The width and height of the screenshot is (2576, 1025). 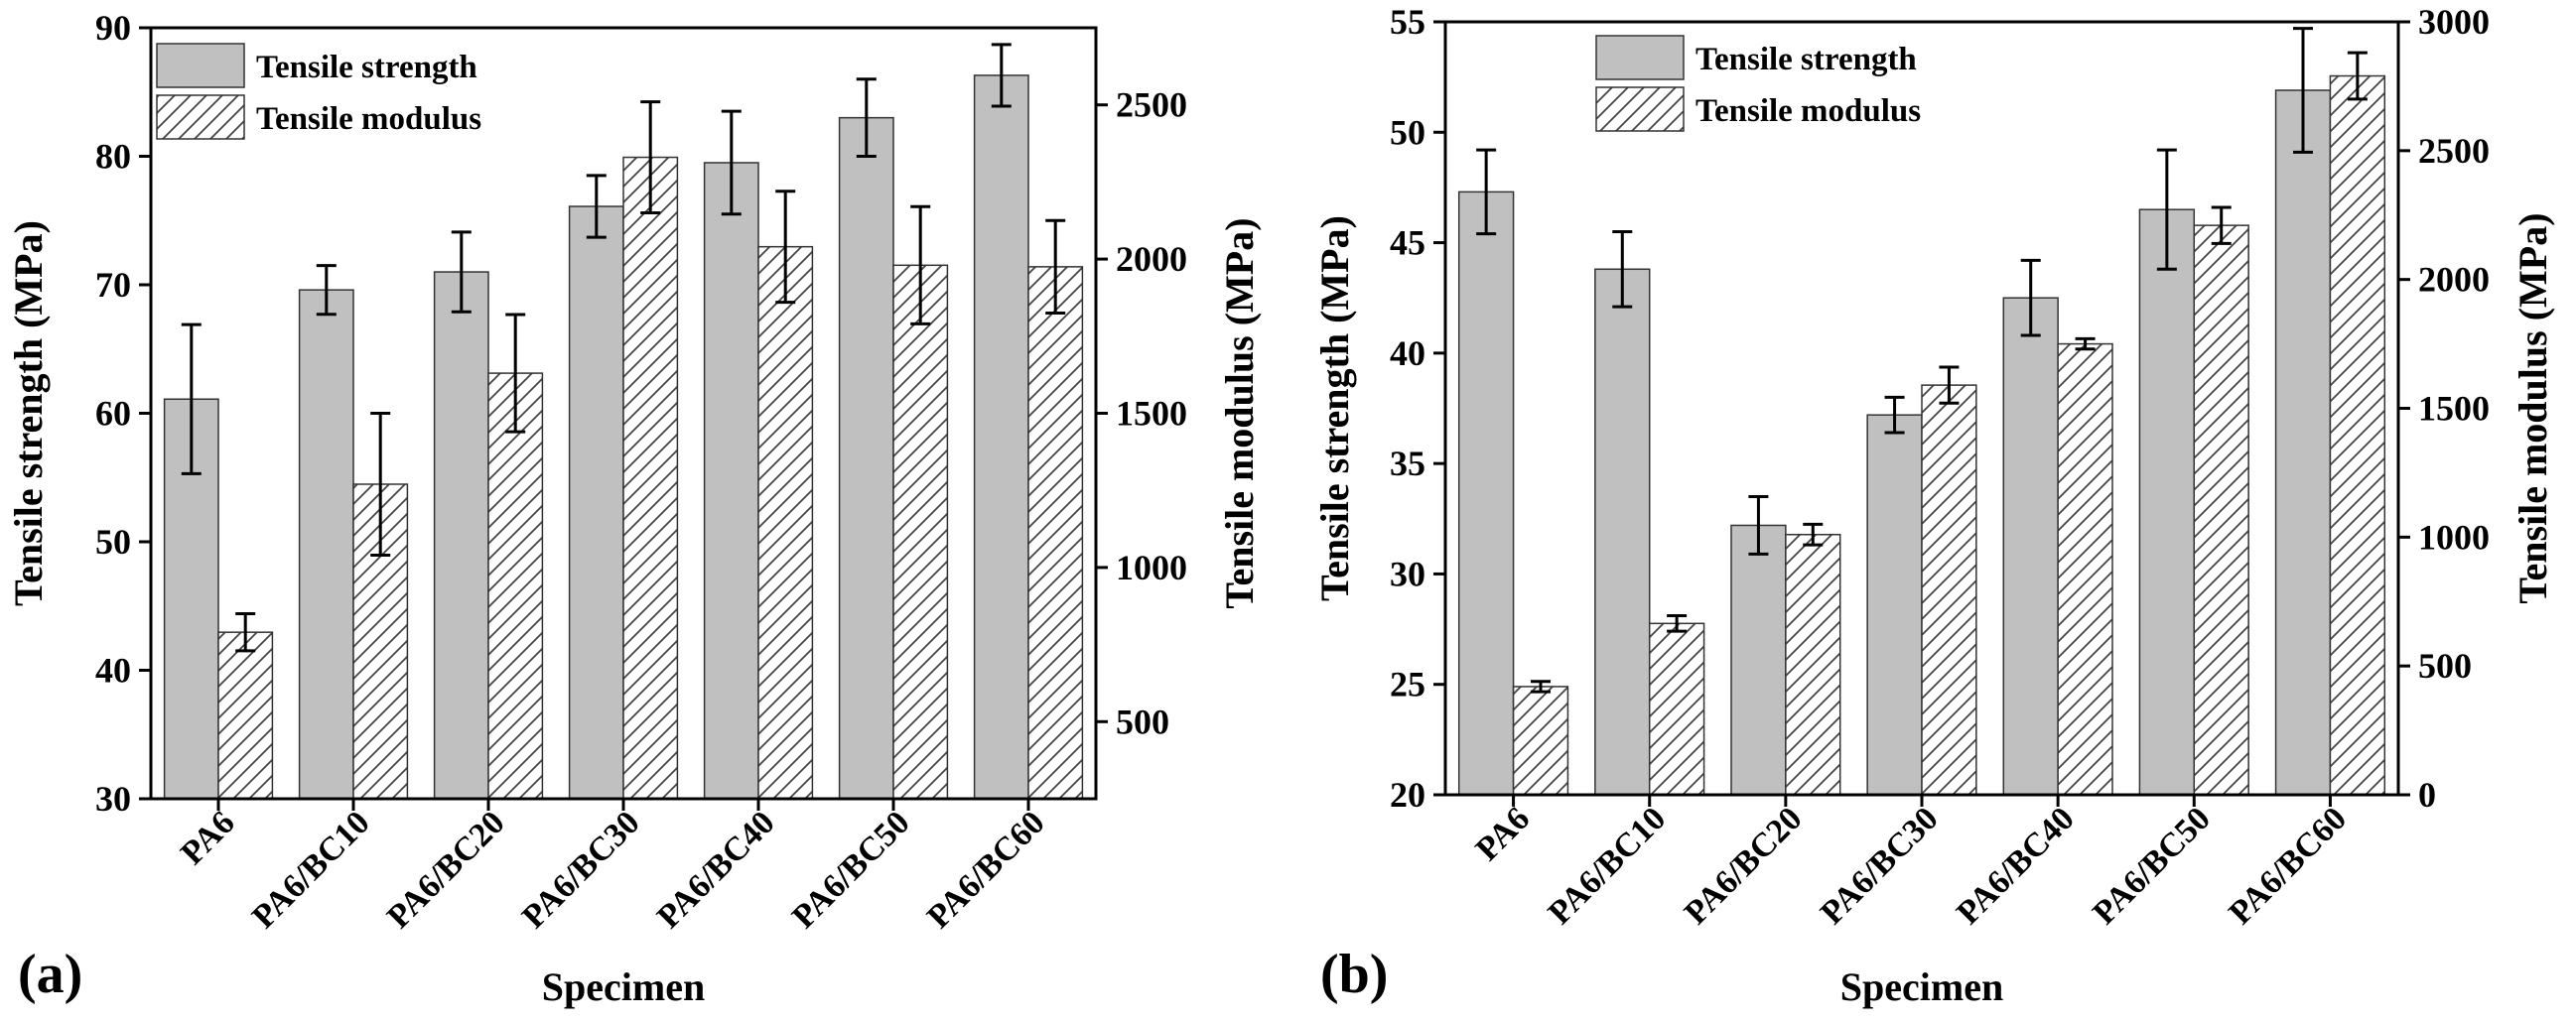 What do you see at coordinates (113, 157) in the screenshot?
I see `y-tick-label: 80` at bounding box center [113, 157].